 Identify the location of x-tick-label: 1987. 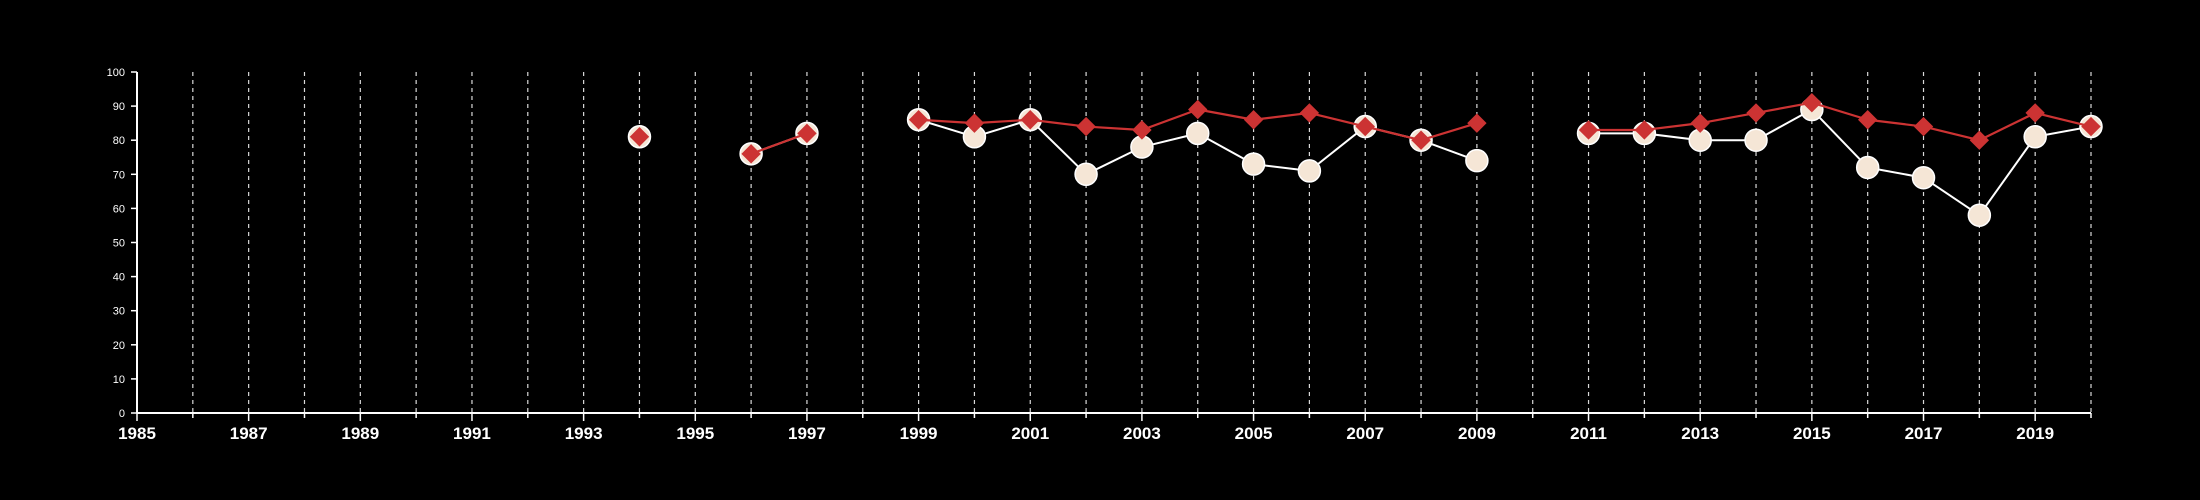
(249, 433).